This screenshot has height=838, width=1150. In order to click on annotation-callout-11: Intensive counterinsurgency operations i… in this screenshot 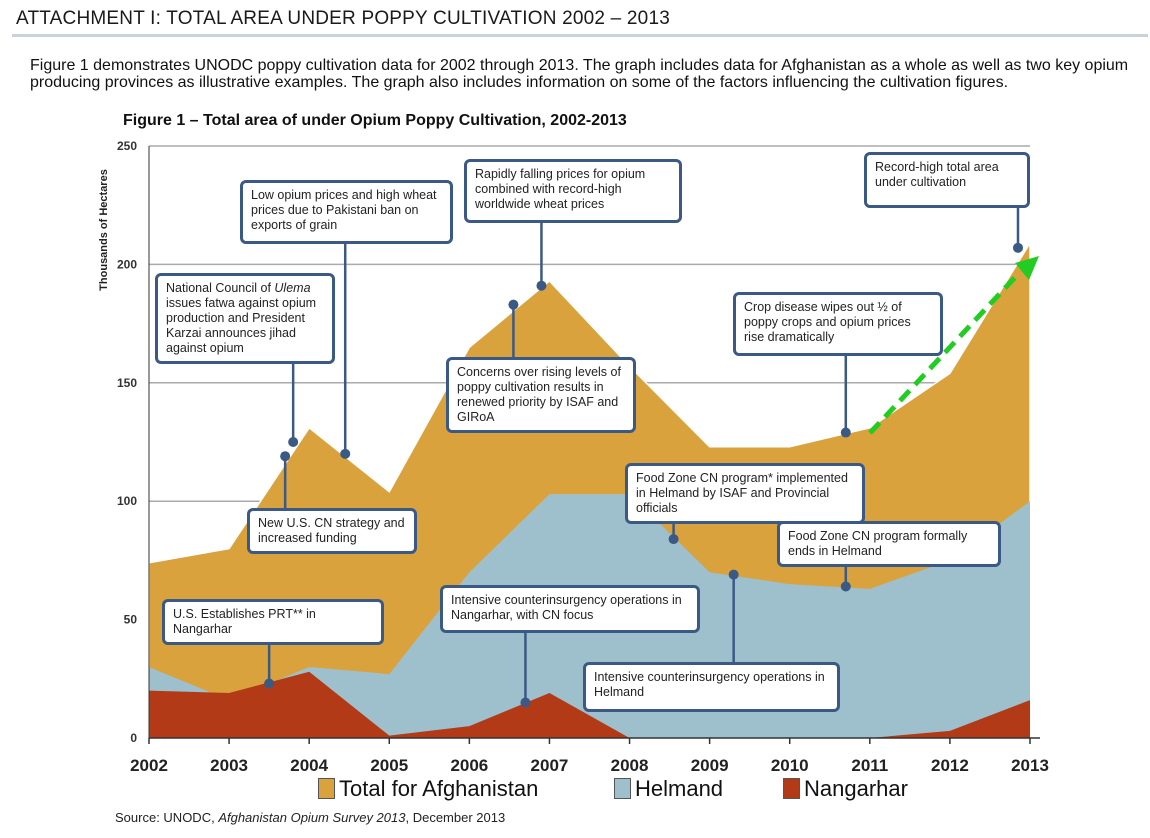, I will do `click(570, 609)`.